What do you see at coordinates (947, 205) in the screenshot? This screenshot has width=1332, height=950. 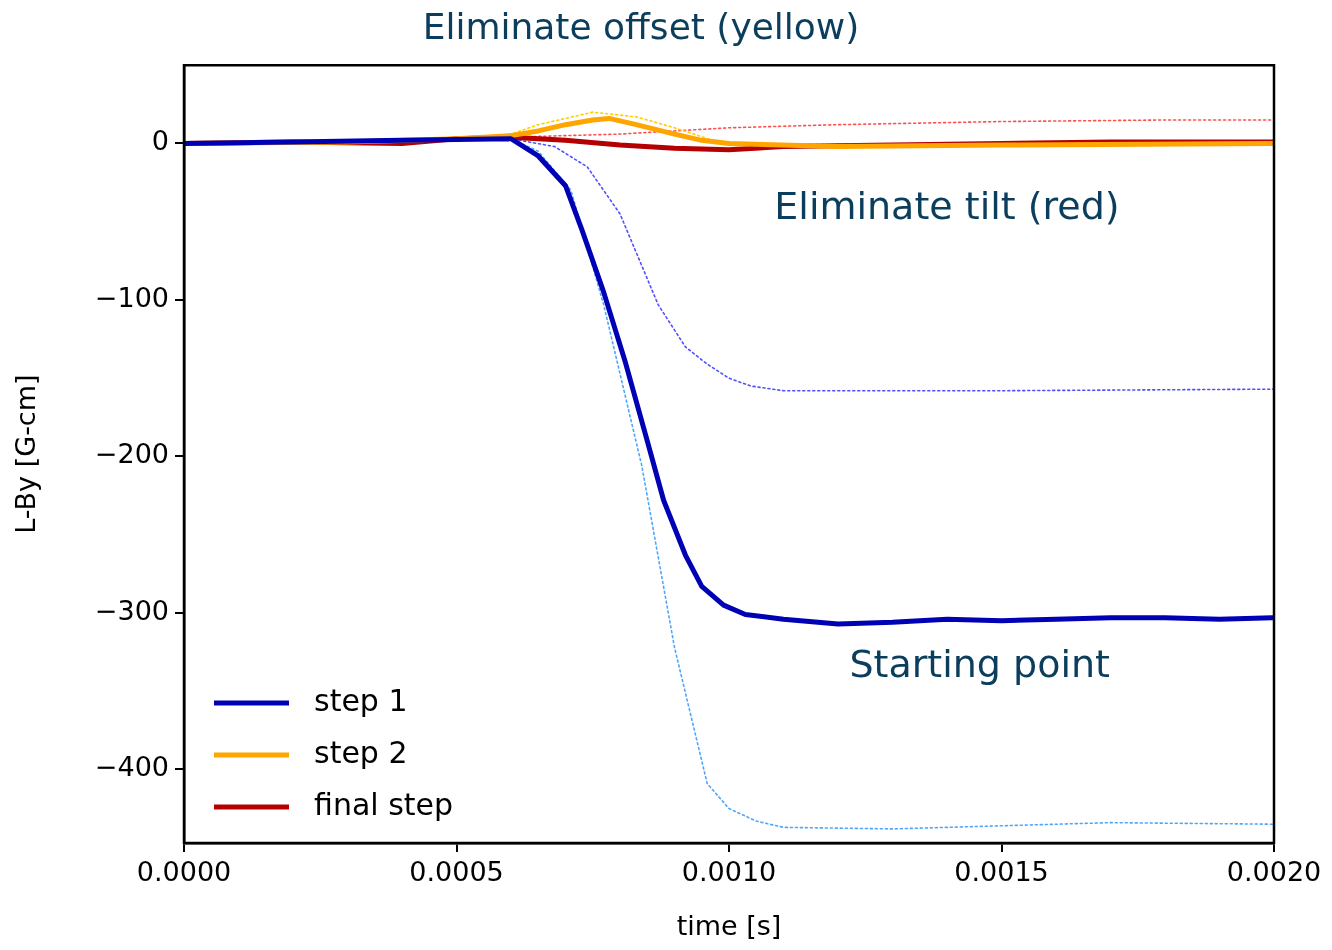 I see `annotation: Eliminate tilt (red)` at bounding box center [947, 205].